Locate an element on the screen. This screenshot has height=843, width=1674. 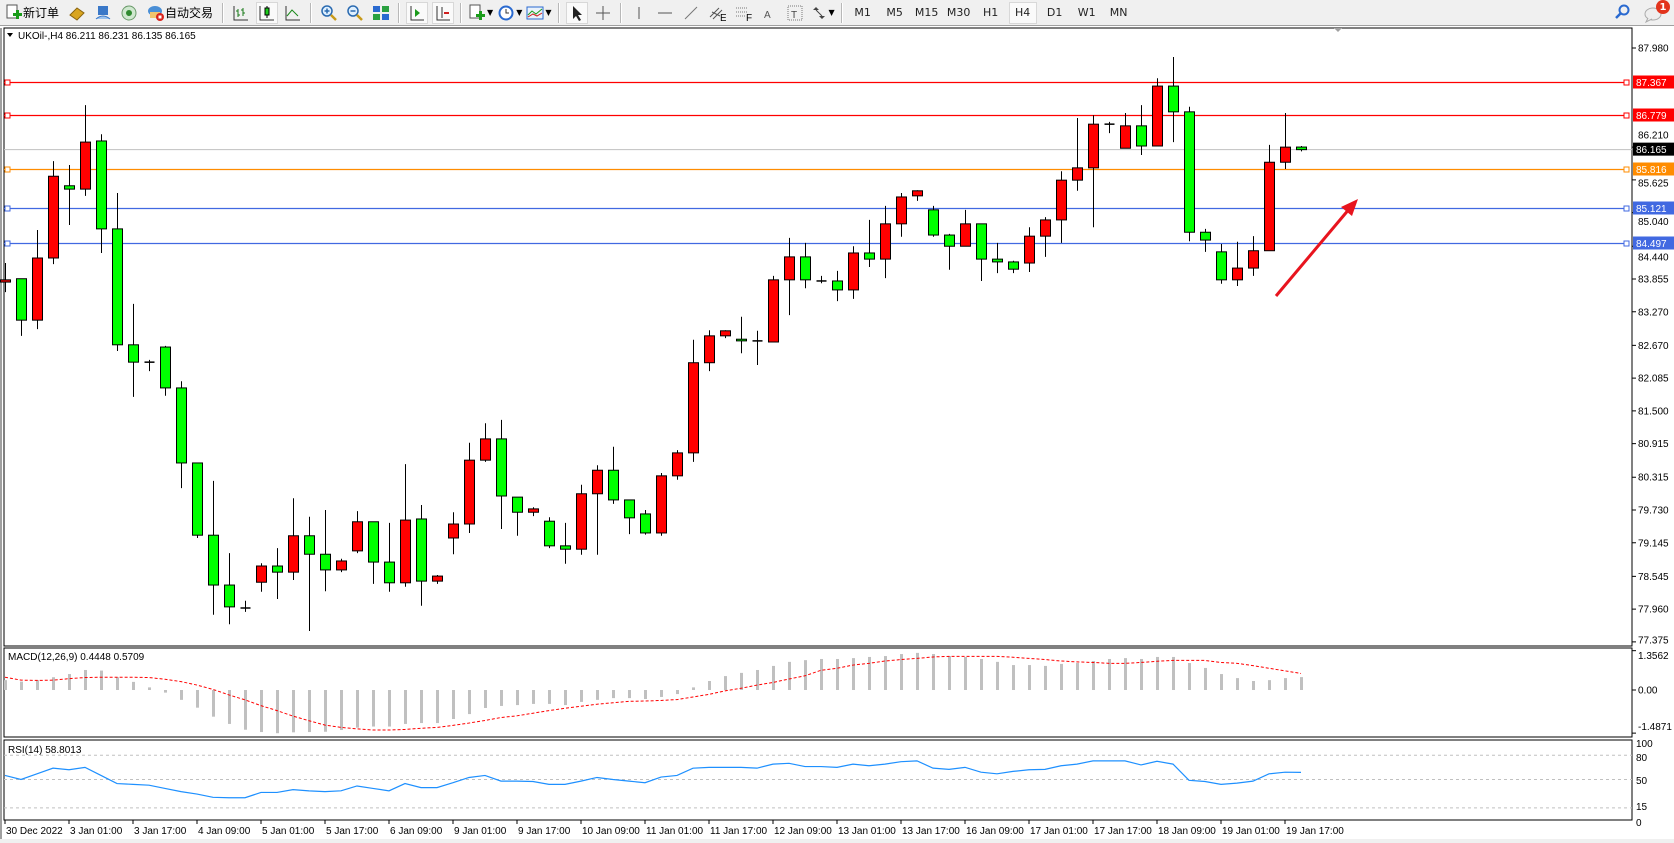
candlestick-button is located at coordinates (267, 12).